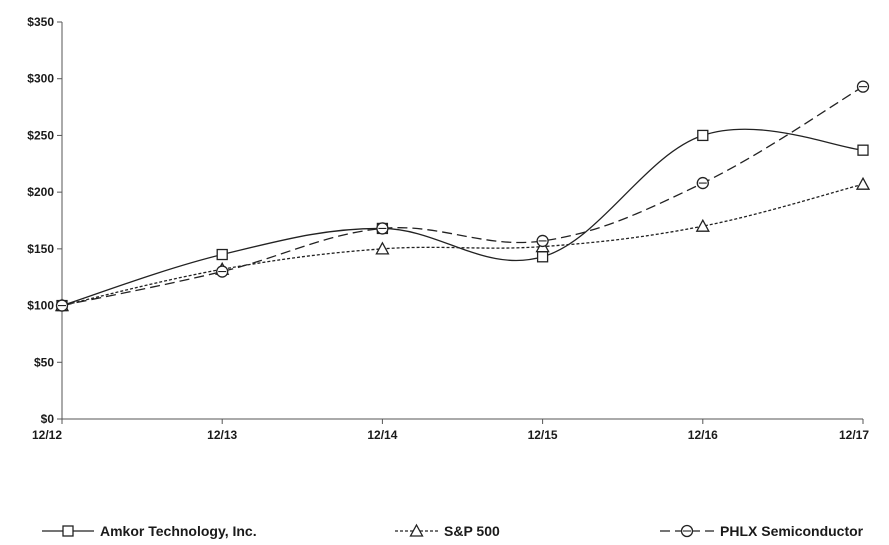  What do you see at coordinates (40, 135) in the screenshot?
I see `y-tick-label: $250` at bounding box center [40, 135].